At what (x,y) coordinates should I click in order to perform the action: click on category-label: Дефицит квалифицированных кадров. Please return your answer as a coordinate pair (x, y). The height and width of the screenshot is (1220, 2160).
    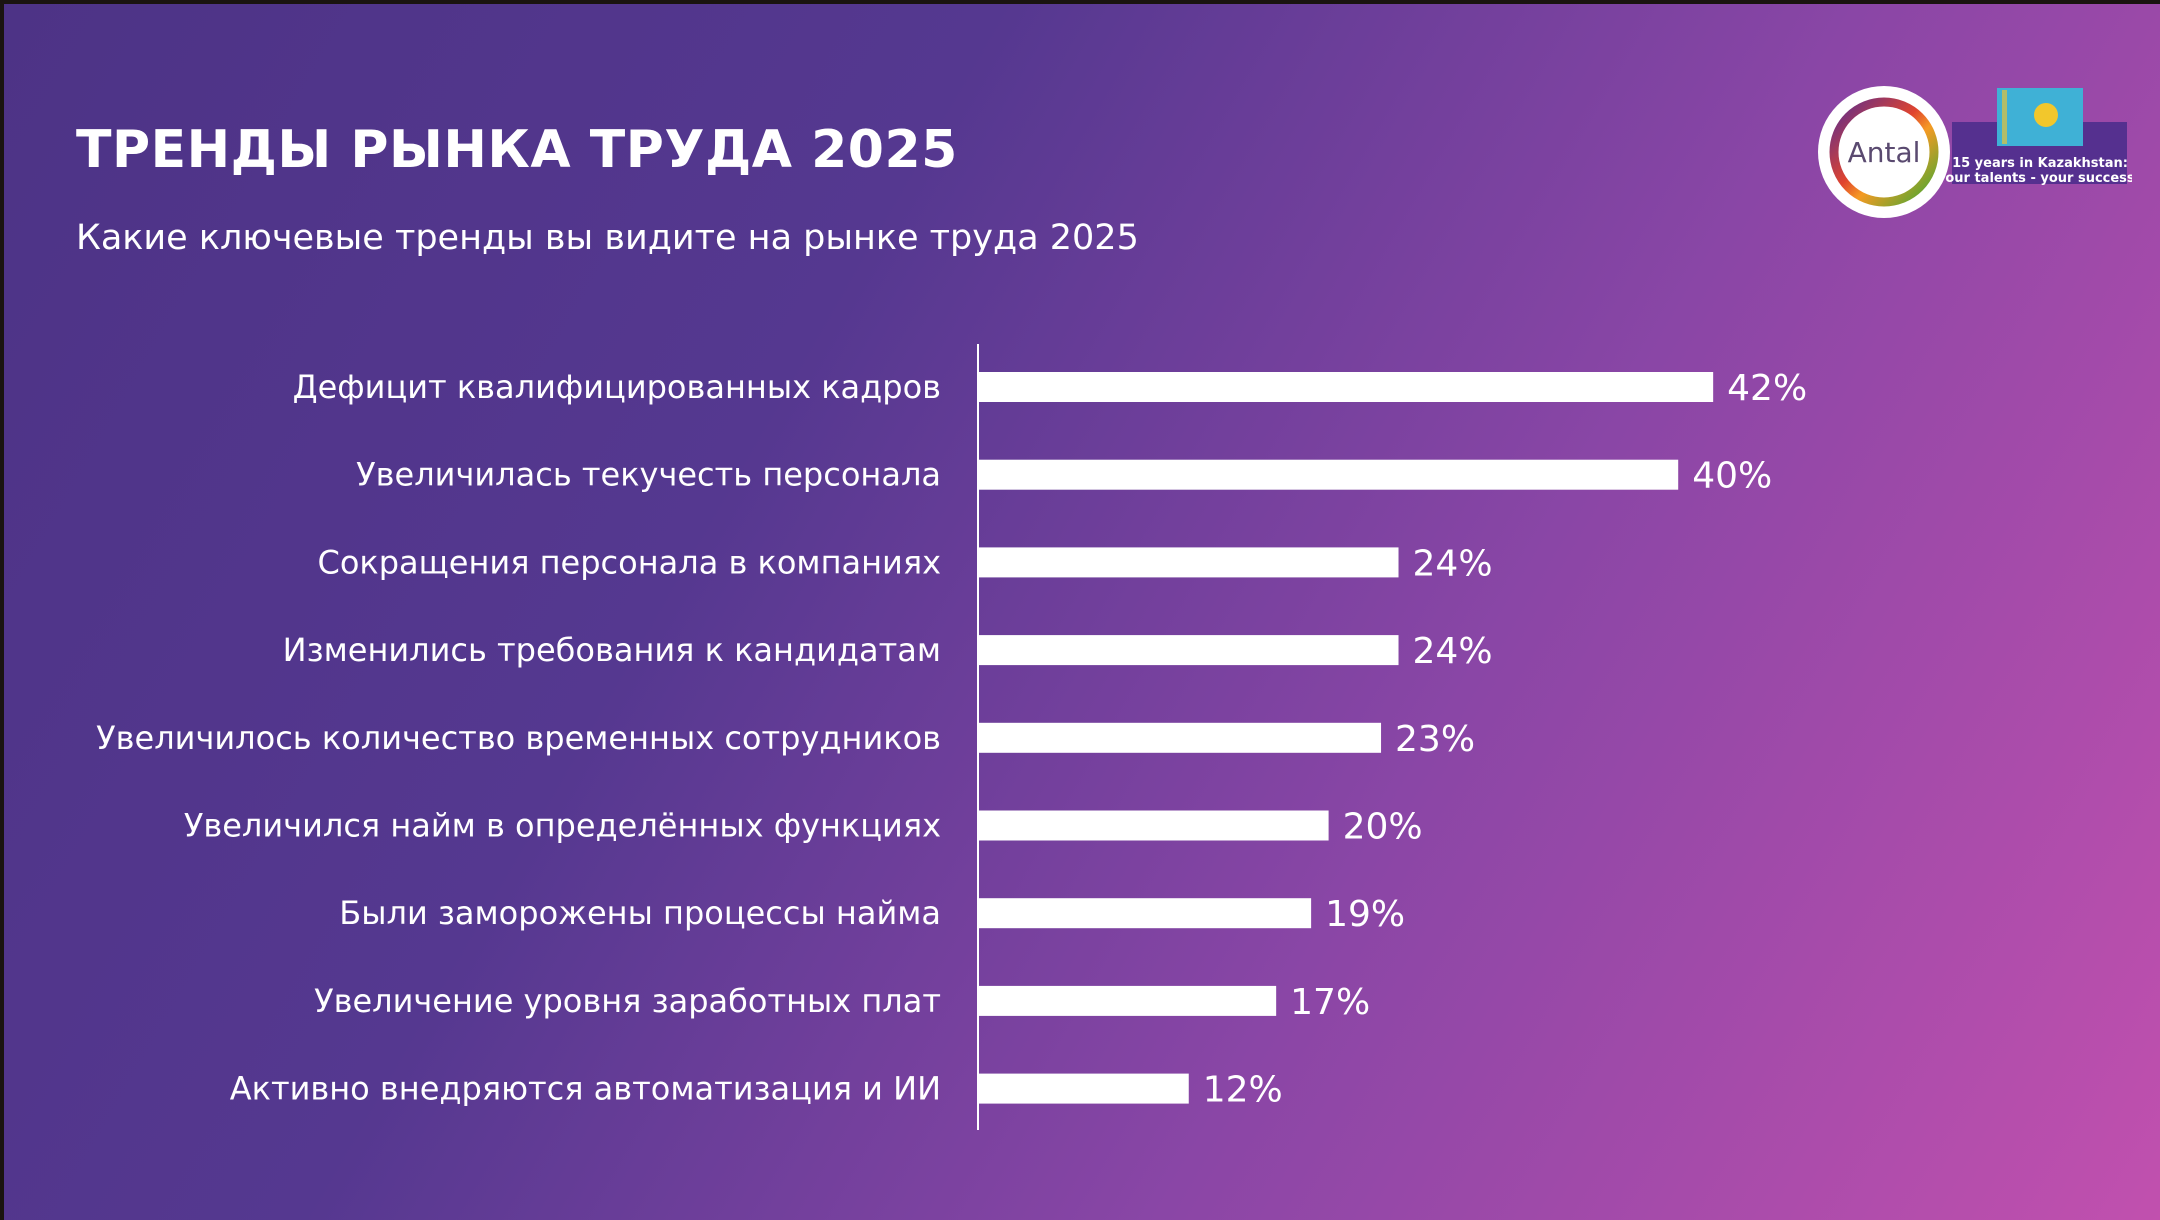
    Looking at the image, I should click on (617, 387).